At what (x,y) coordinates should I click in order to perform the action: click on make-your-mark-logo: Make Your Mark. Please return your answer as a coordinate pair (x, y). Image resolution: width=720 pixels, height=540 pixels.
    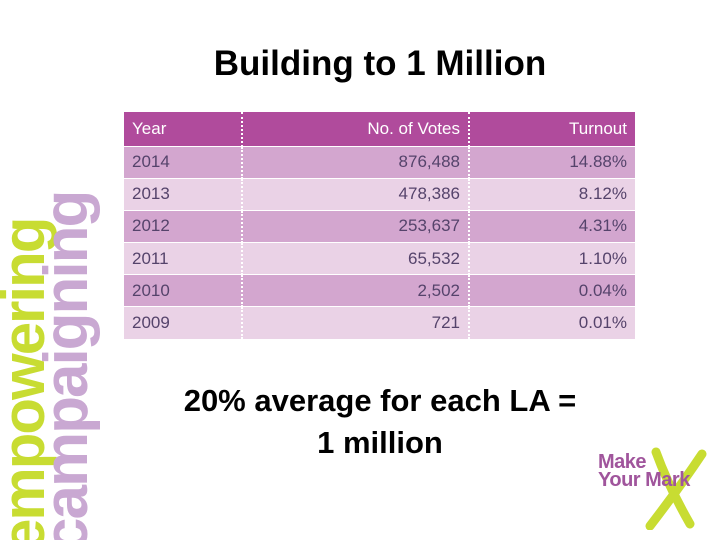
    Looking at the image, I should click on (652, 487).